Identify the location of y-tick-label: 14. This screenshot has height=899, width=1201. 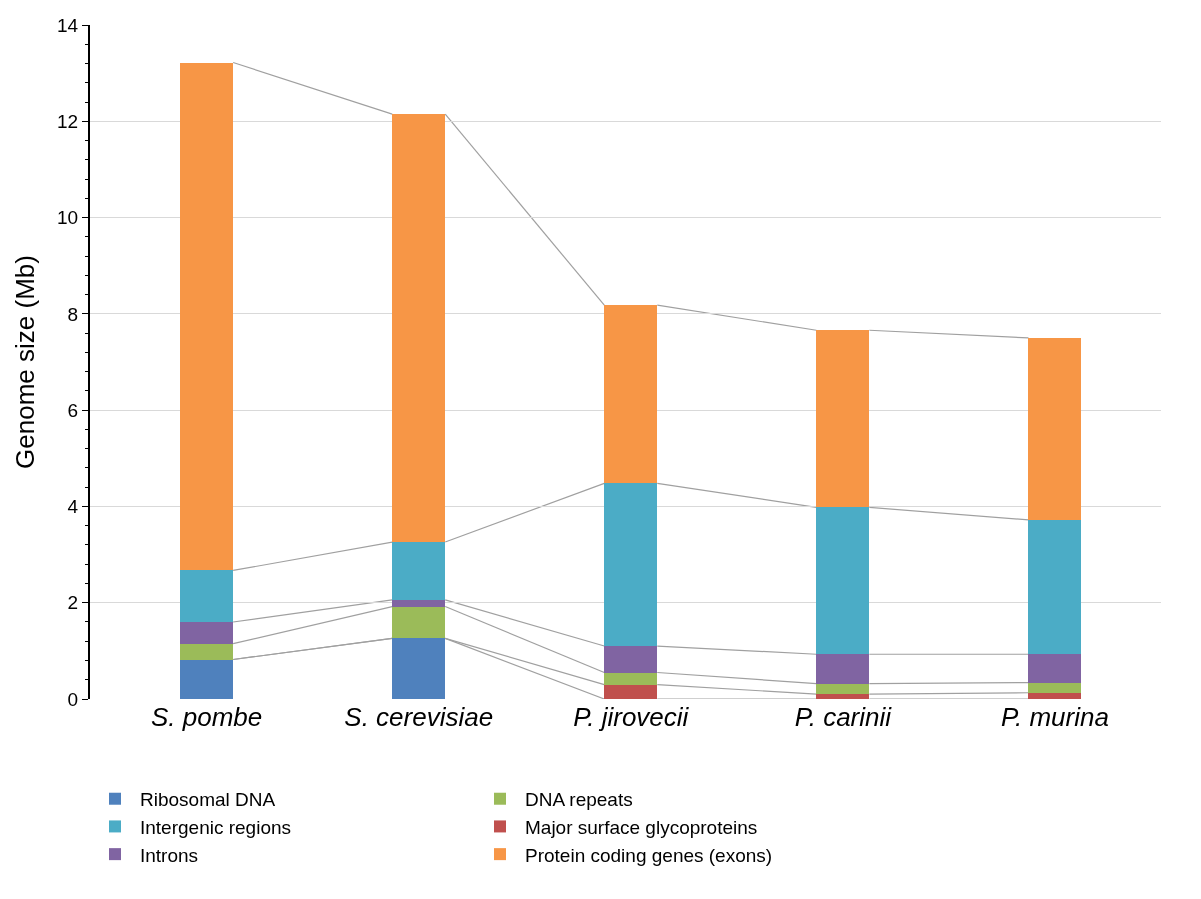
(68, 25).